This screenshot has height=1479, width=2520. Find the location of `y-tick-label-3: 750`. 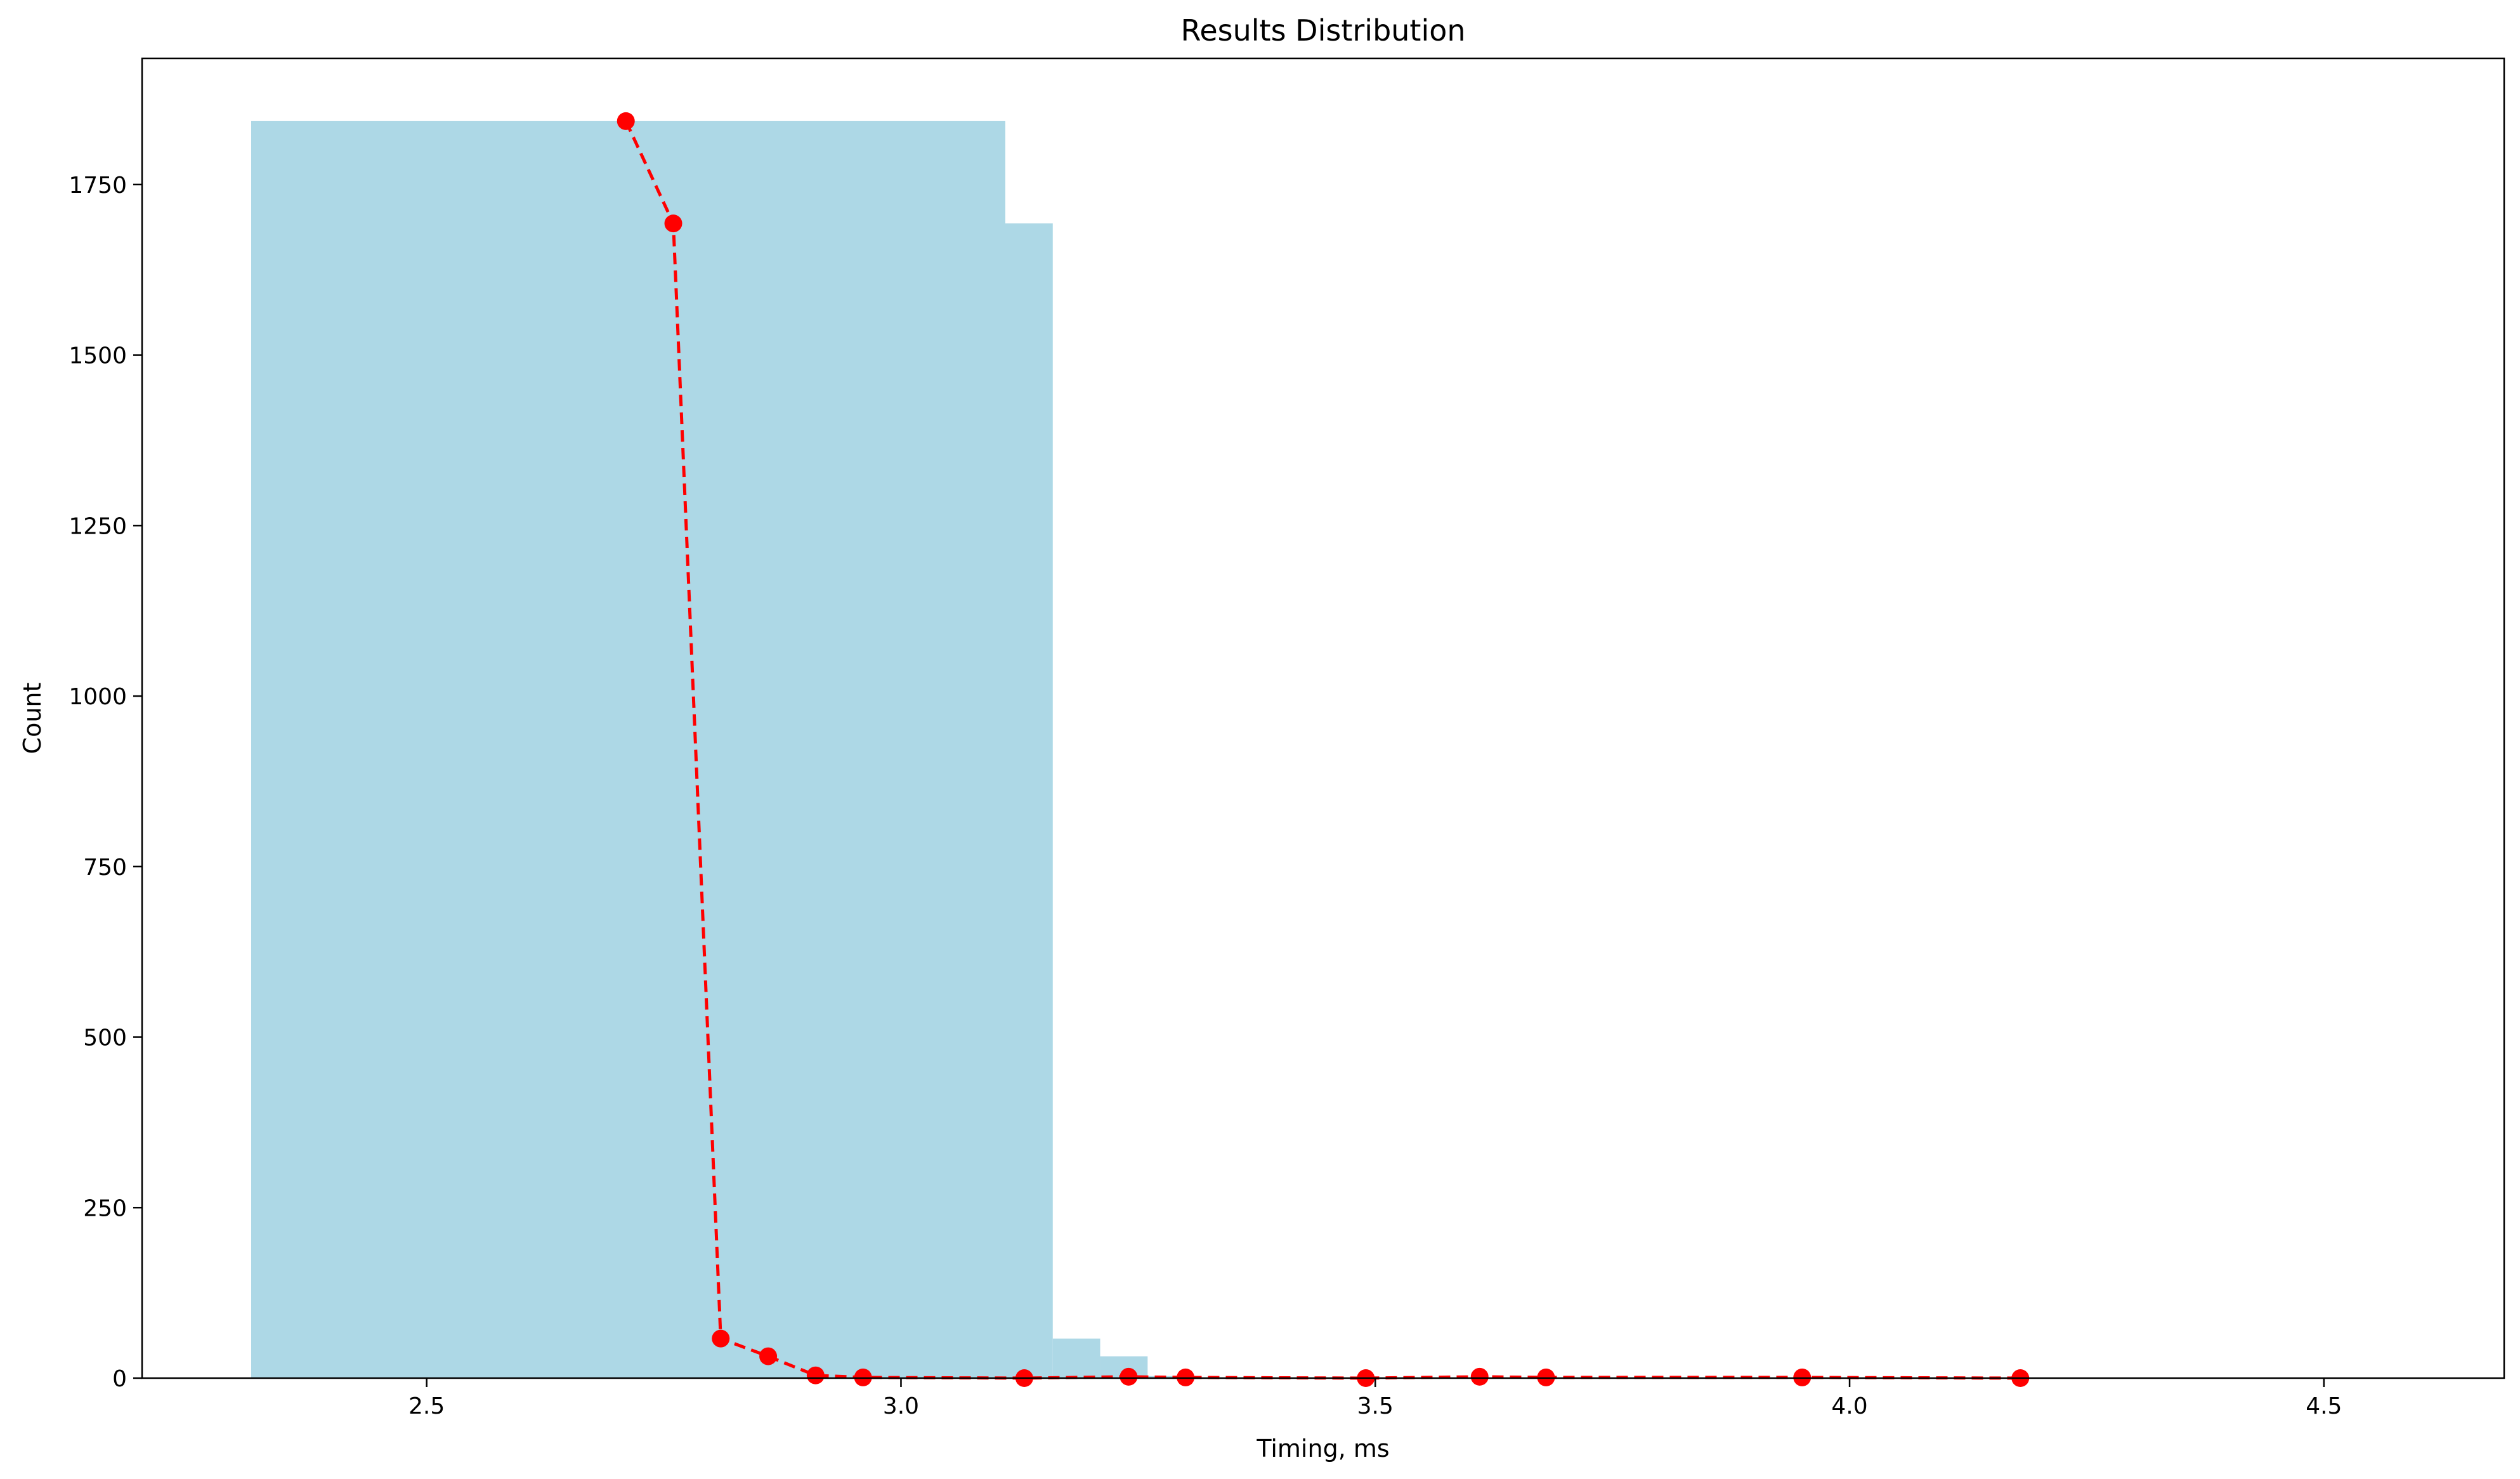

y-tick-label-3: 750 is located at coordinates (105, 868).